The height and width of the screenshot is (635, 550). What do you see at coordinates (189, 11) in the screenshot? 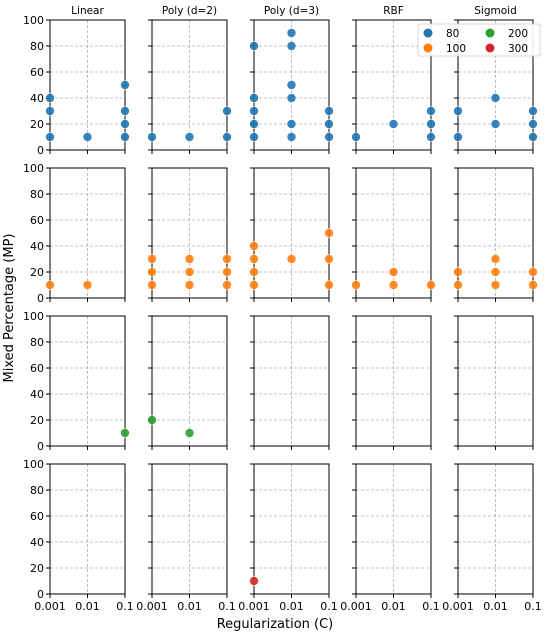
I see `column-title: Poly (d=2)` at bounding box center [189, 11].